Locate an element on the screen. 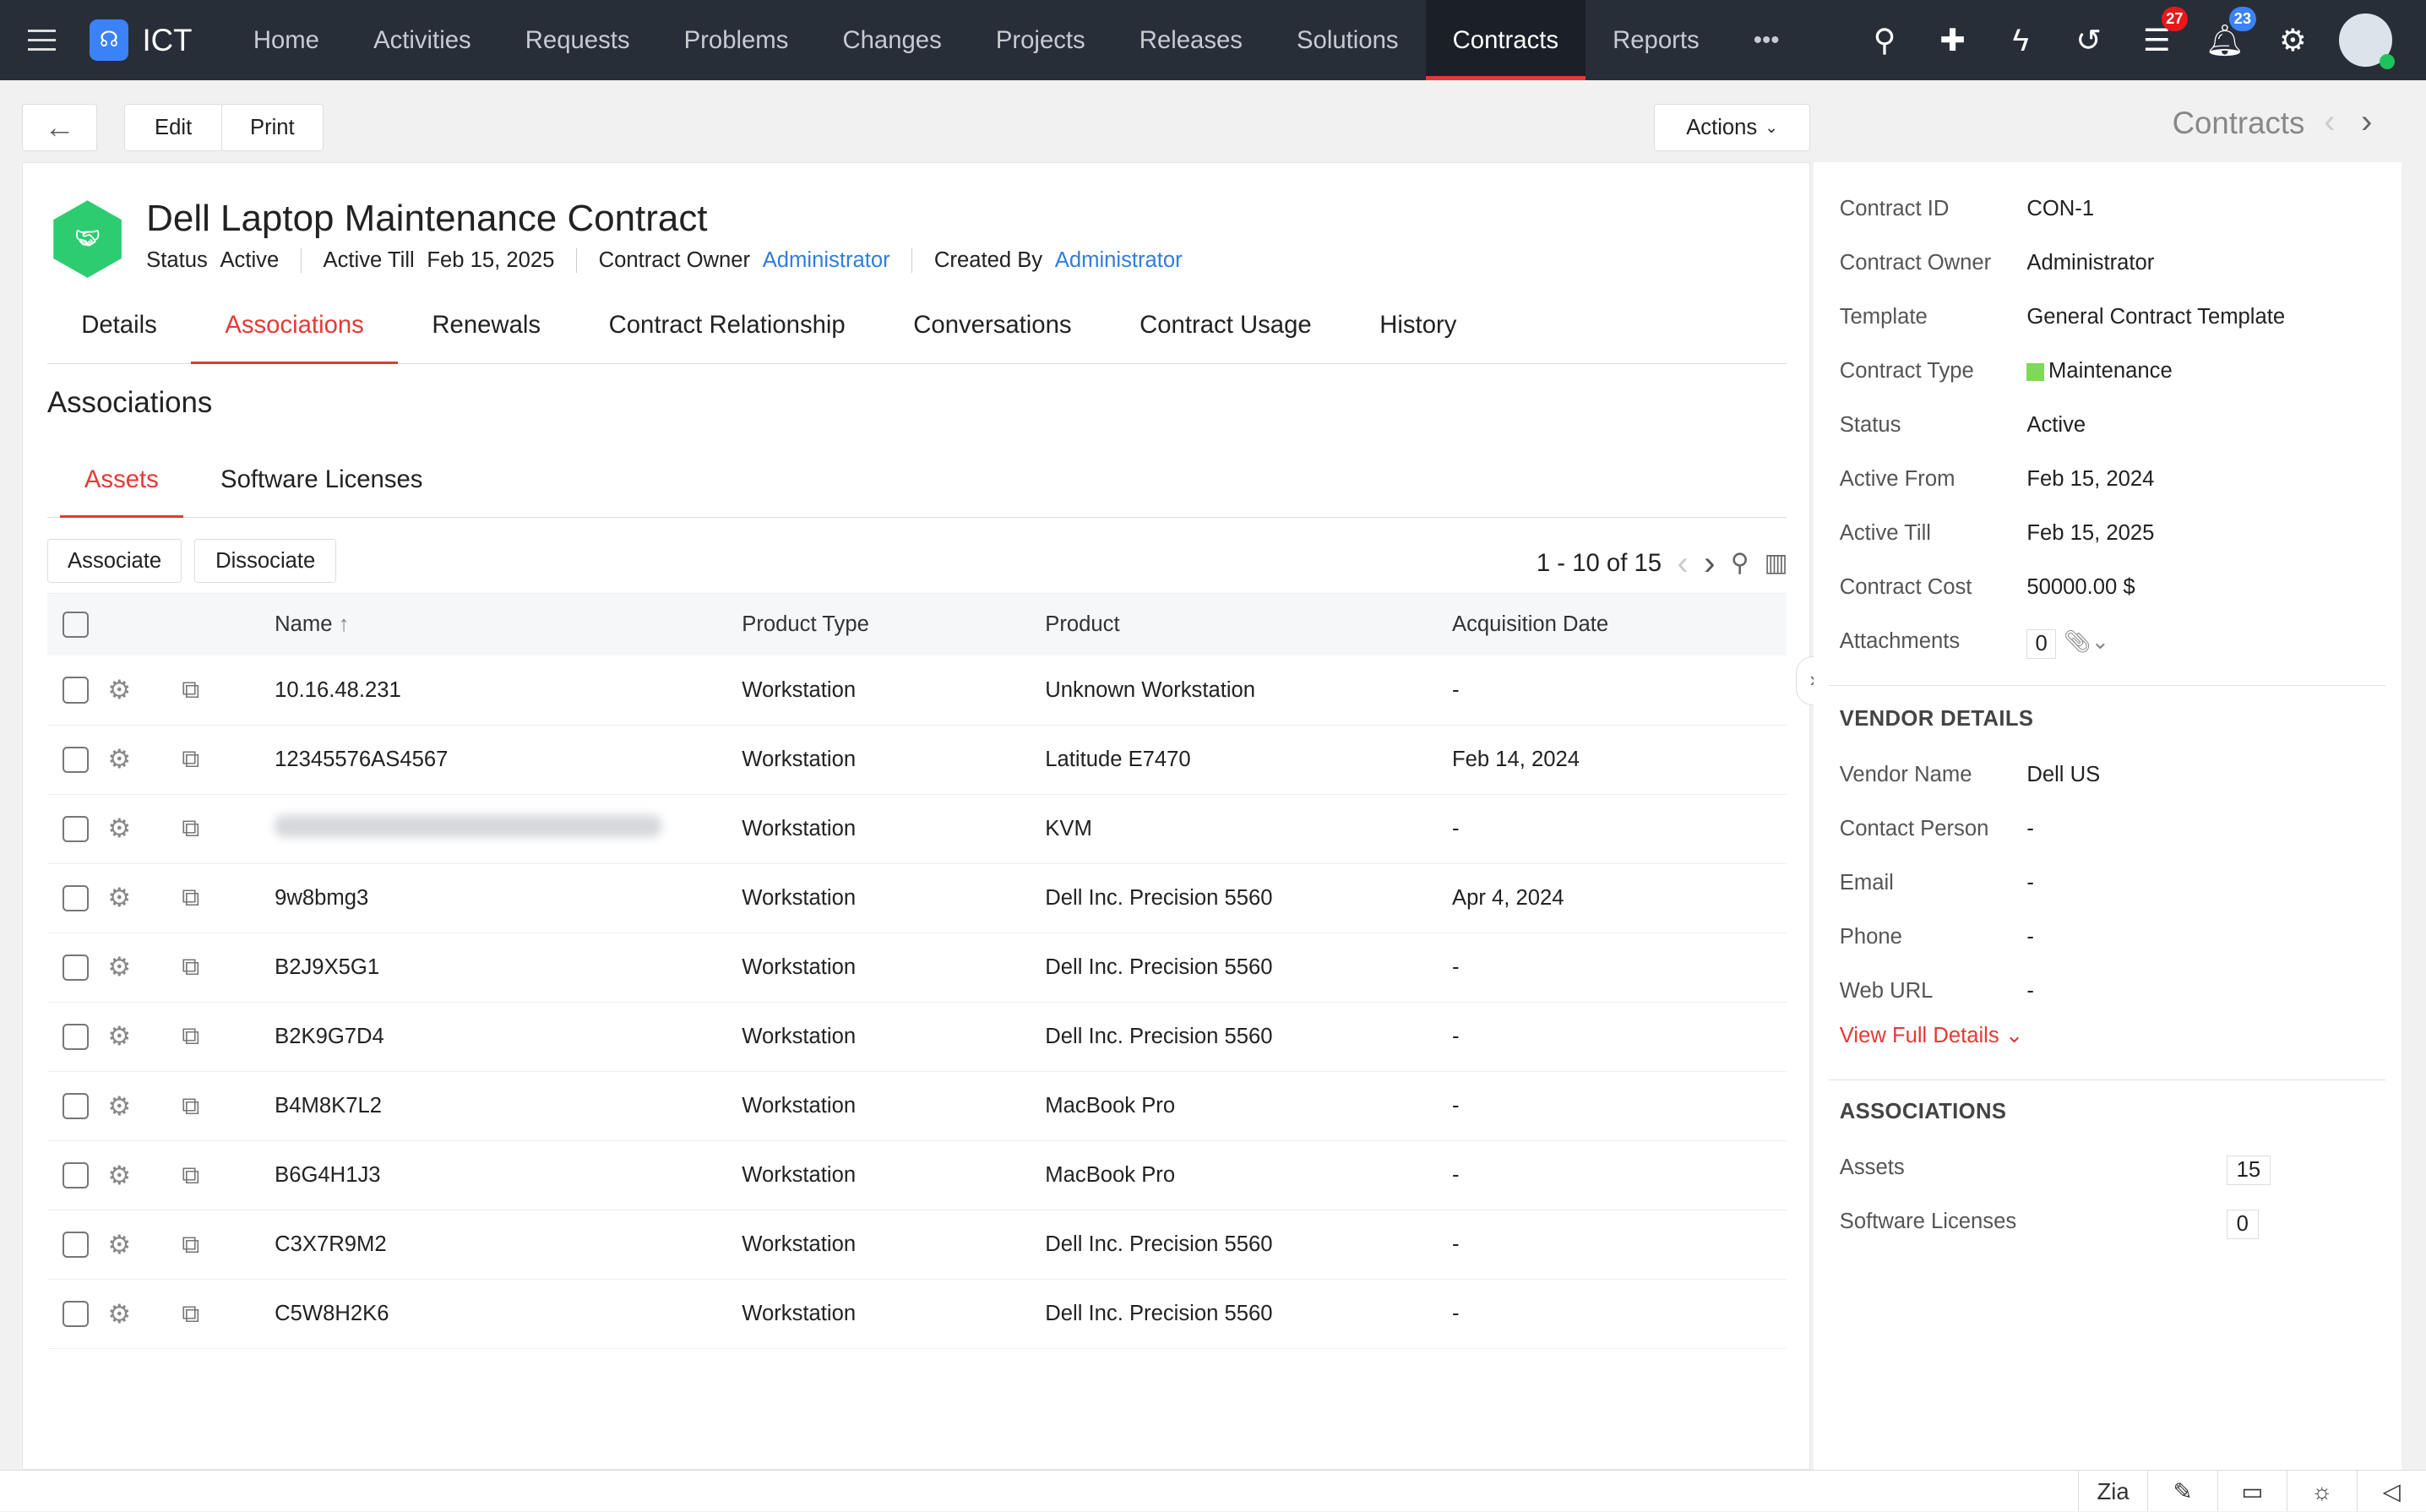  chat-icon: ▭ is located at coordinates (2252, 1491).